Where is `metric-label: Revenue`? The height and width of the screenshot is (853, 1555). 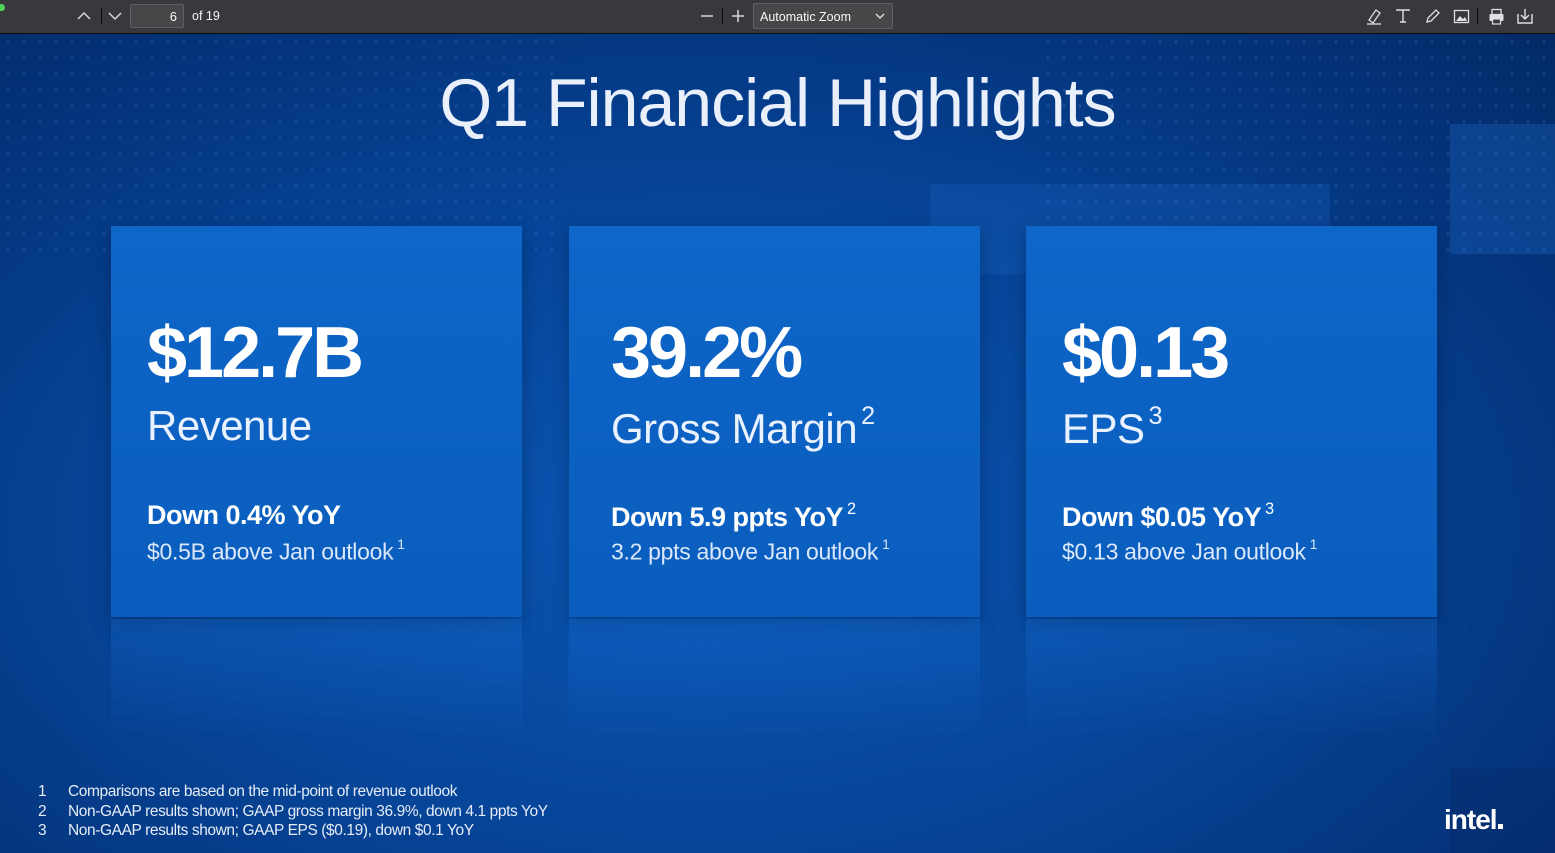
metric-label: Revenue is located at coordinates (229, 425).